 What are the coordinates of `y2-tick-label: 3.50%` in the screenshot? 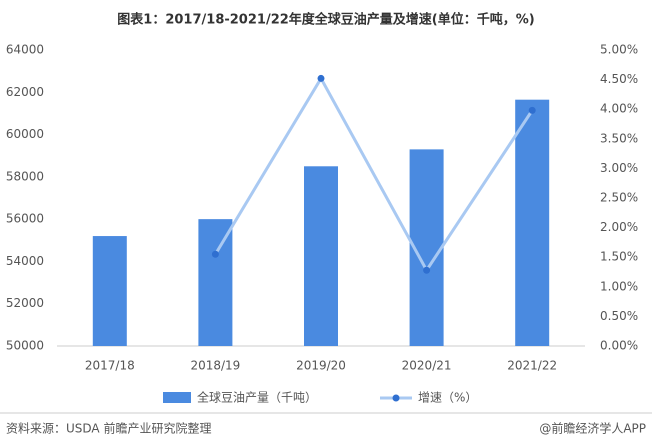 It's located at (619, 138).